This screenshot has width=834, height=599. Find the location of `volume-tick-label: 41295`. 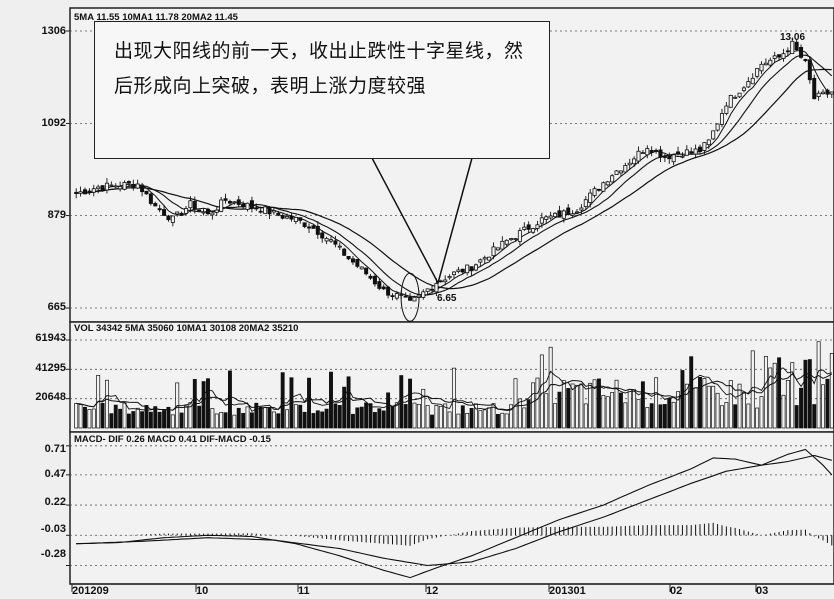

volume-tick-label: 41295 is located at coordinates (34, 368).